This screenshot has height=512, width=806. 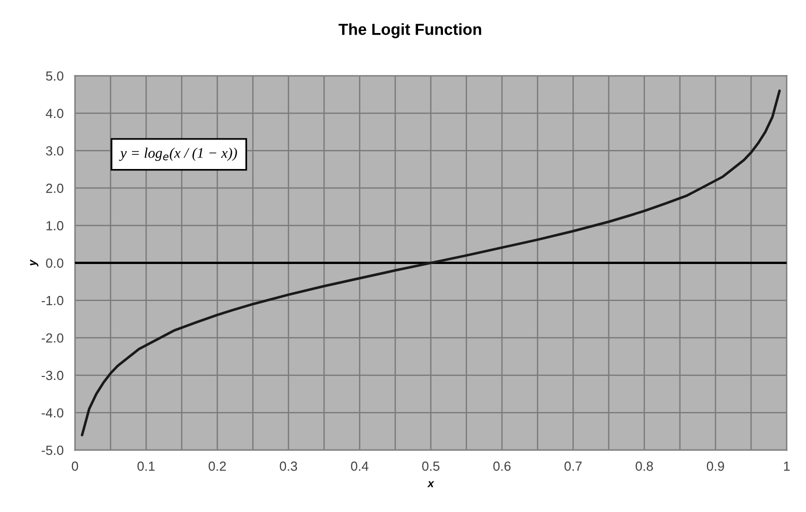 I want to click on y-tick-label: 3.0, so click(x=55, y=151).